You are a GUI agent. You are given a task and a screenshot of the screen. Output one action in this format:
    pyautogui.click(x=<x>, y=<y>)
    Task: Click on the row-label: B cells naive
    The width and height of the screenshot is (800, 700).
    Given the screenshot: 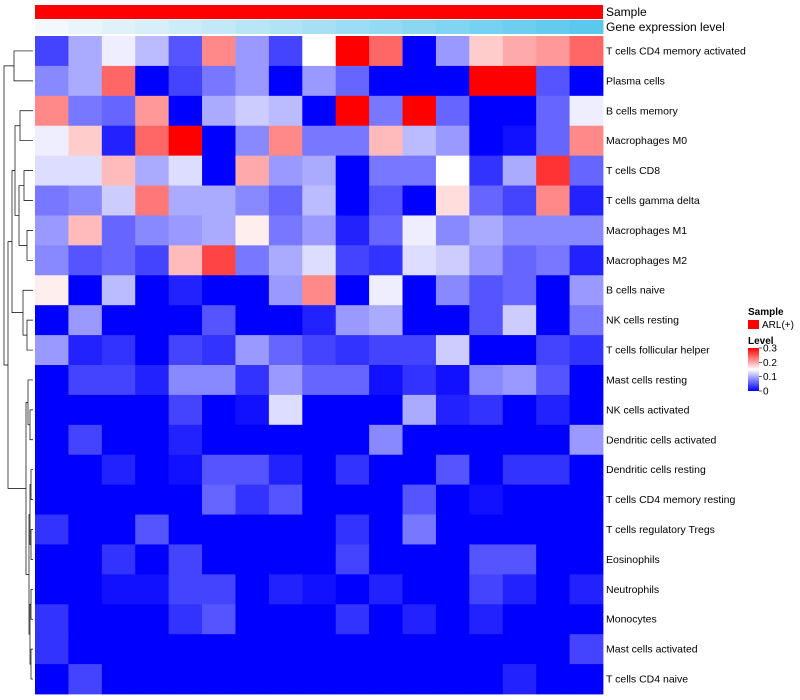 What is the action you would take?
    pyautogui.click(x=635, y=291)
    